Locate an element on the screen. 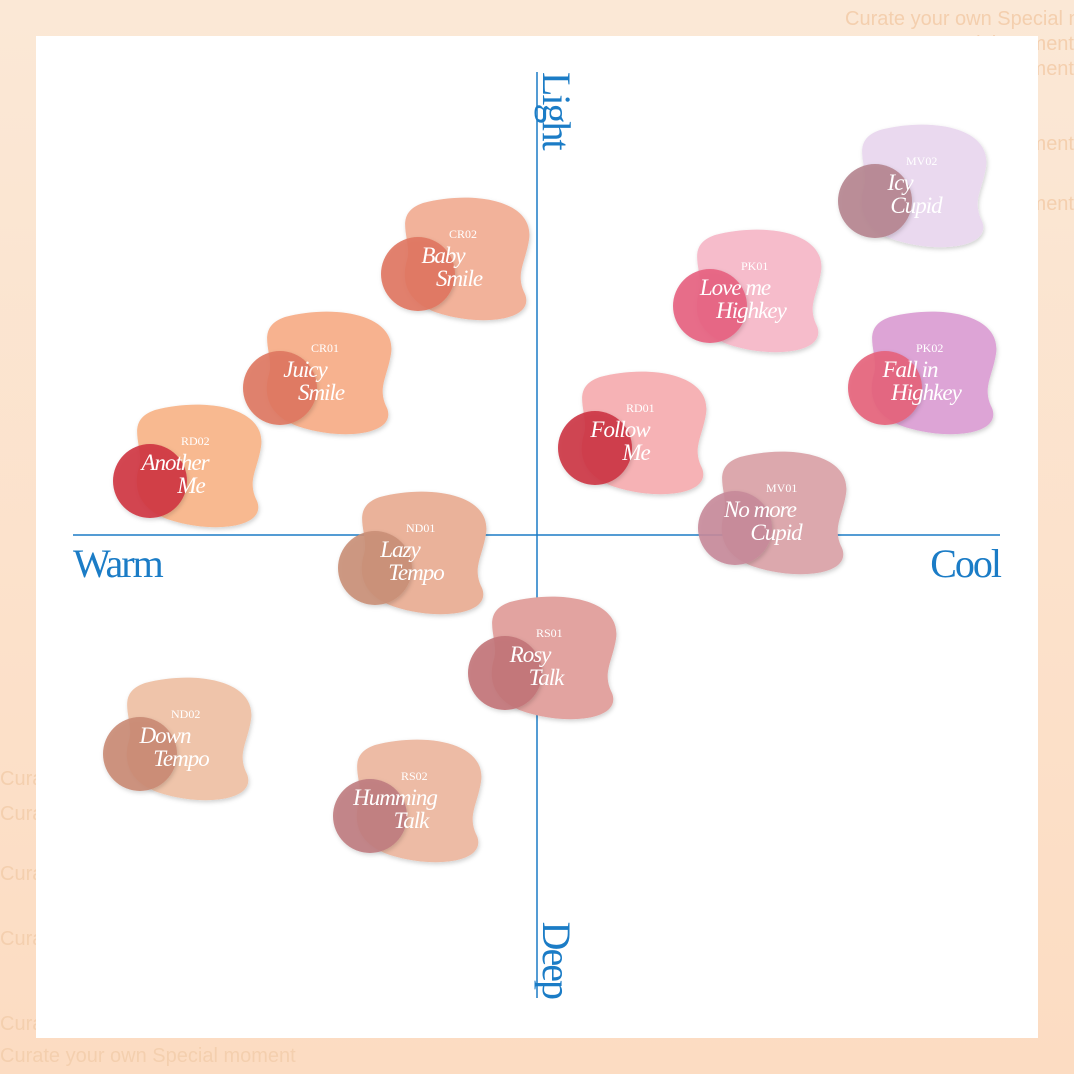 Image resolution: width=1074 pixels, height=1074 pixels. product-code: RD02 is located at coordinates (195, 441).